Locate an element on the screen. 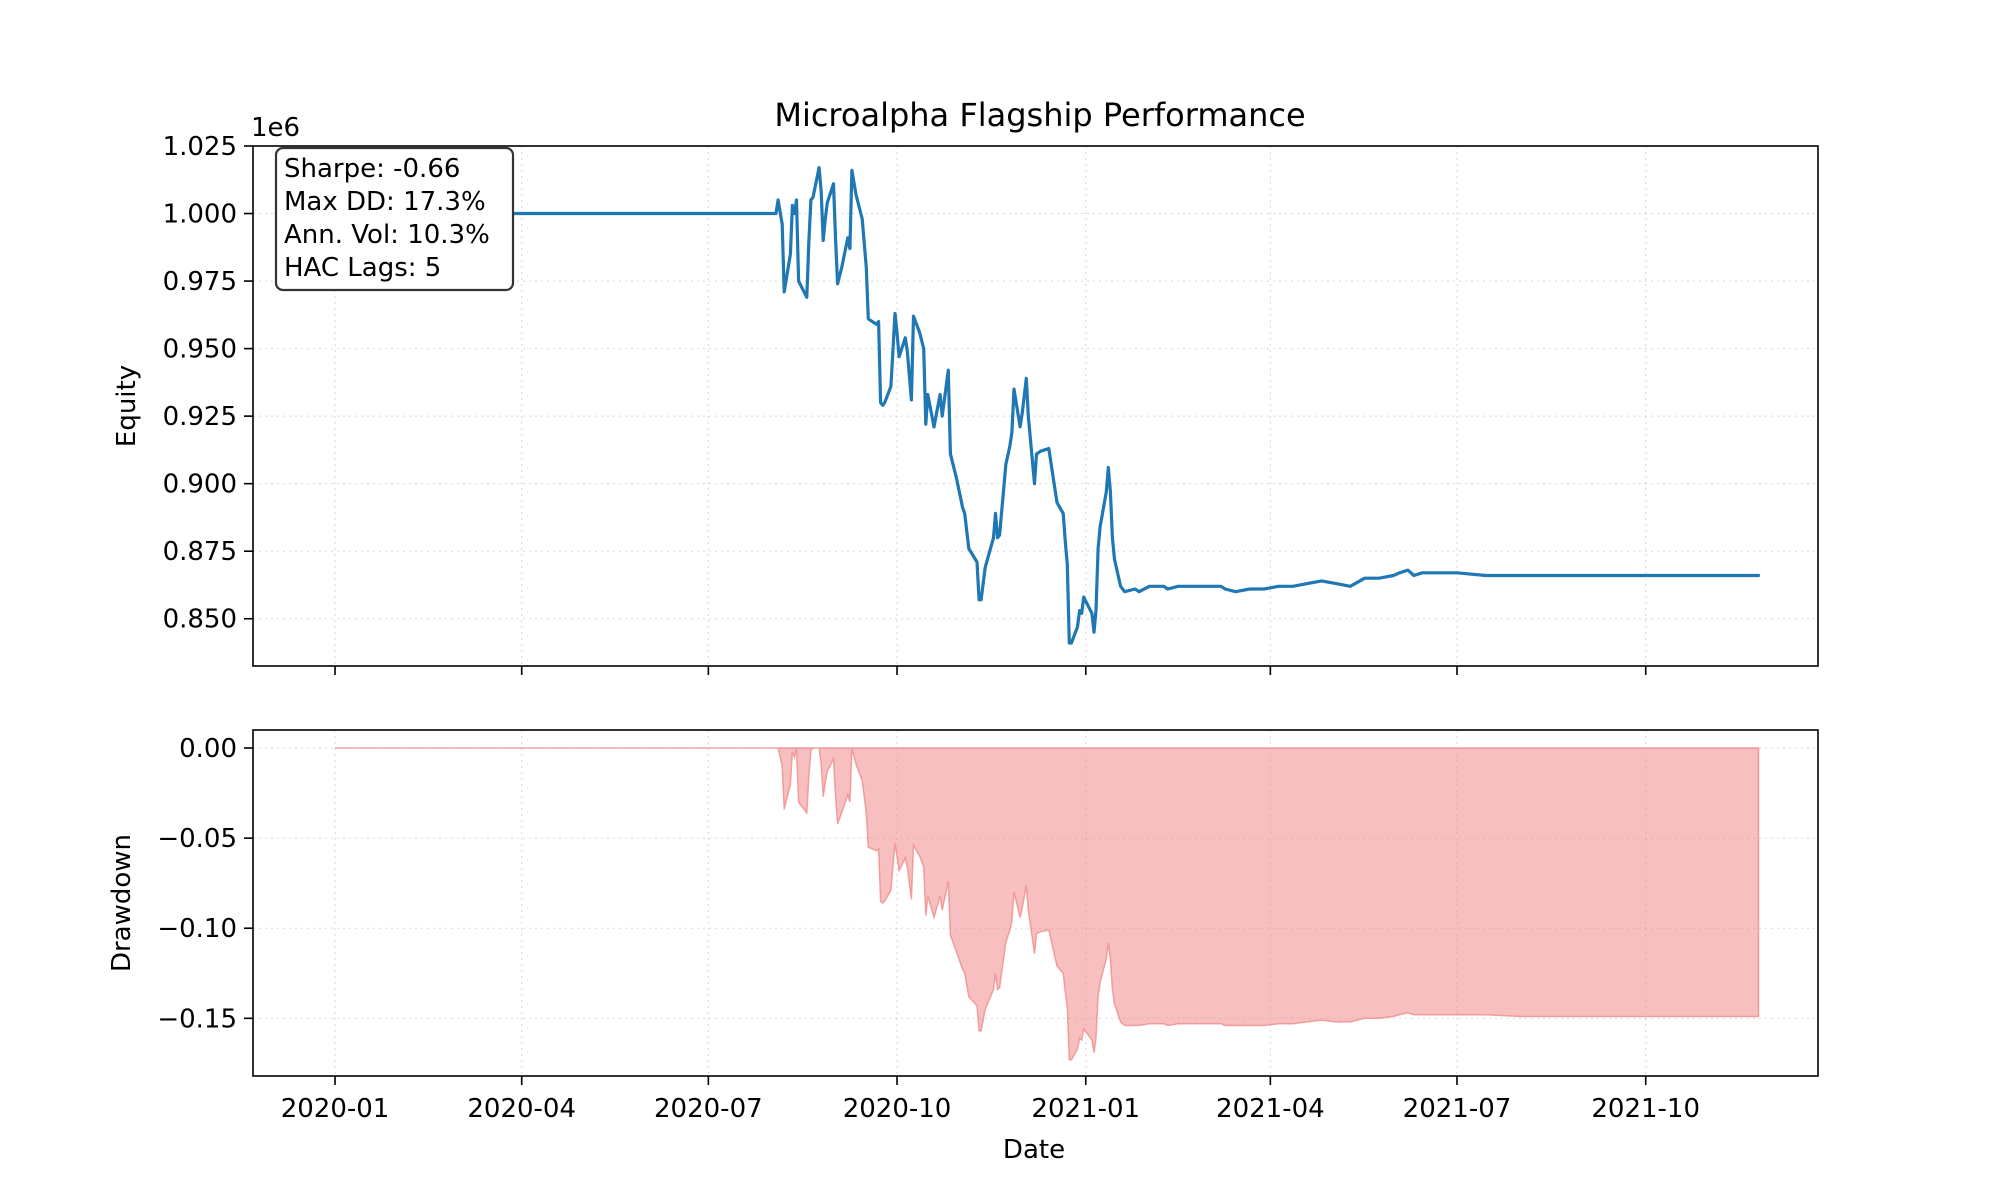  equity-y-tick-label: 0.925 is located at coordinates (200, 417).